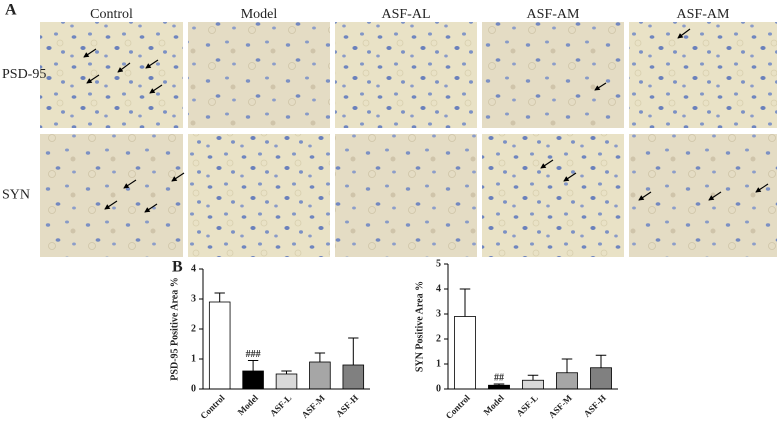  Describe the element at coordinates (405, 14) in the screenshot. I see `column-header: ASF-AL` at that location.